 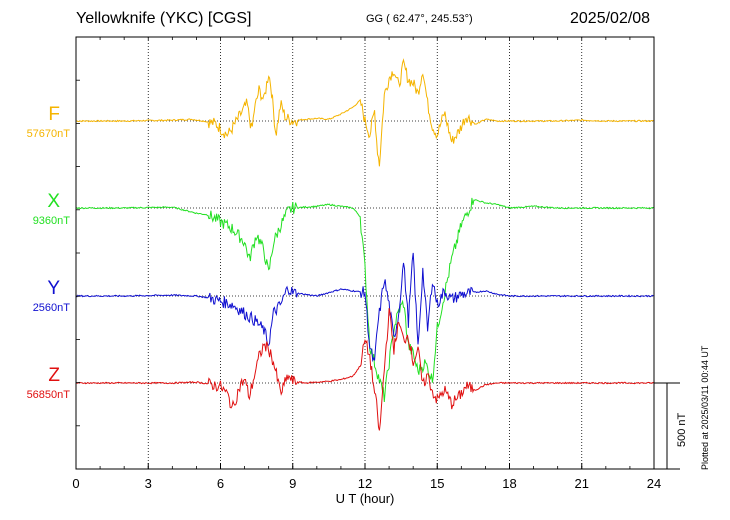 I want to click on x-tick-label: 9, so click(x=292, y=483).